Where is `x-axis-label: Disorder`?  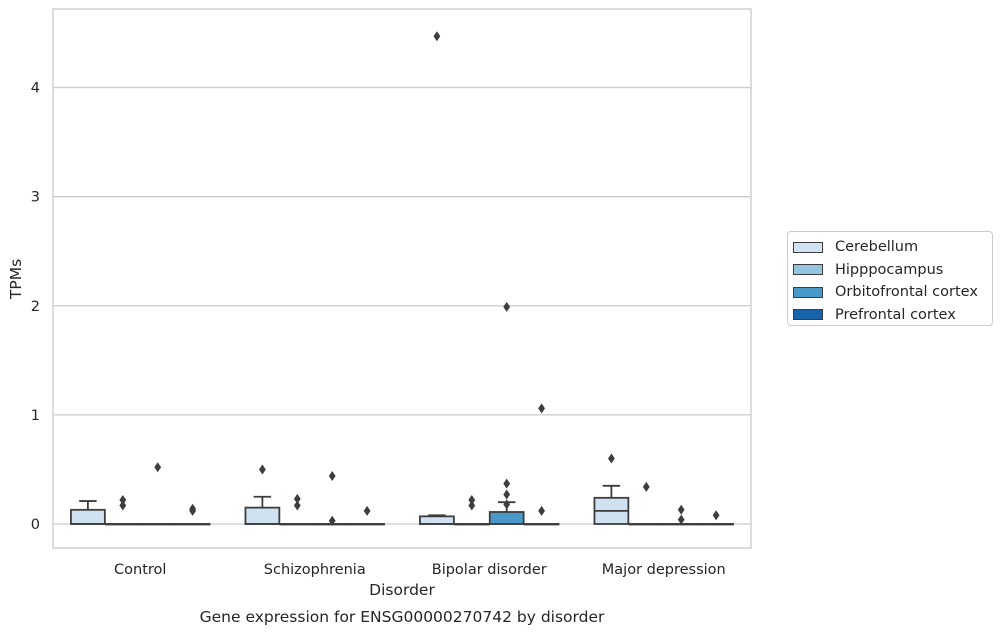 x-axis-label: Disorder is located at coordinates (402, 590).